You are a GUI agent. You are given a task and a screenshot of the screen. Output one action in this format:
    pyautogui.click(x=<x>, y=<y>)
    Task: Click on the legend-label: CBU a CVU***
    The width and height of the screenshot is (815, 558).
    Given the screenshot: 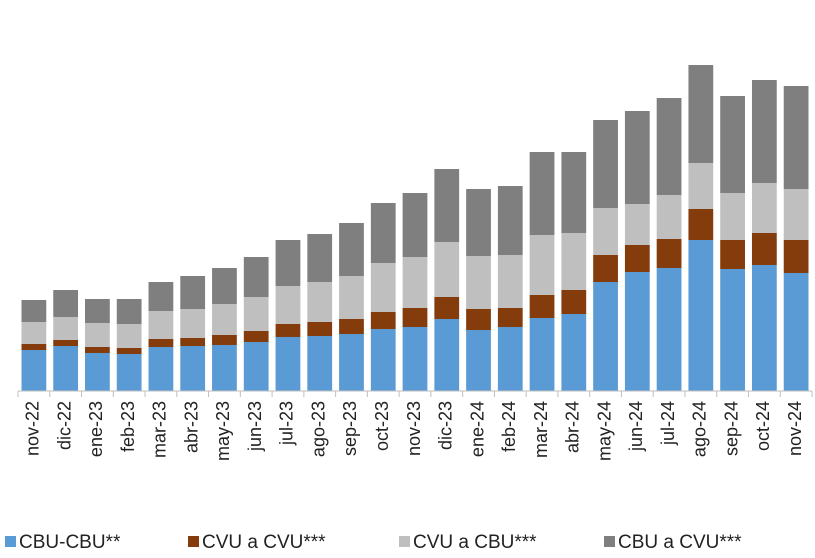 What is the action you would take?
    pyautogui.click(x=680, y=542)
    